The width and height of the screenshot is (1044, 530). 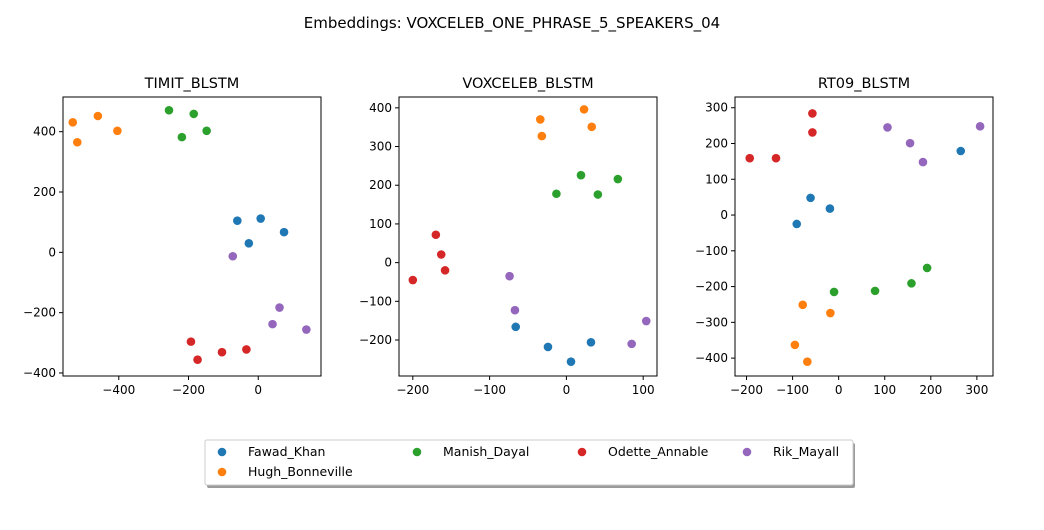 I want to click on y-tick-label: −100, so click(x=375, y=301).